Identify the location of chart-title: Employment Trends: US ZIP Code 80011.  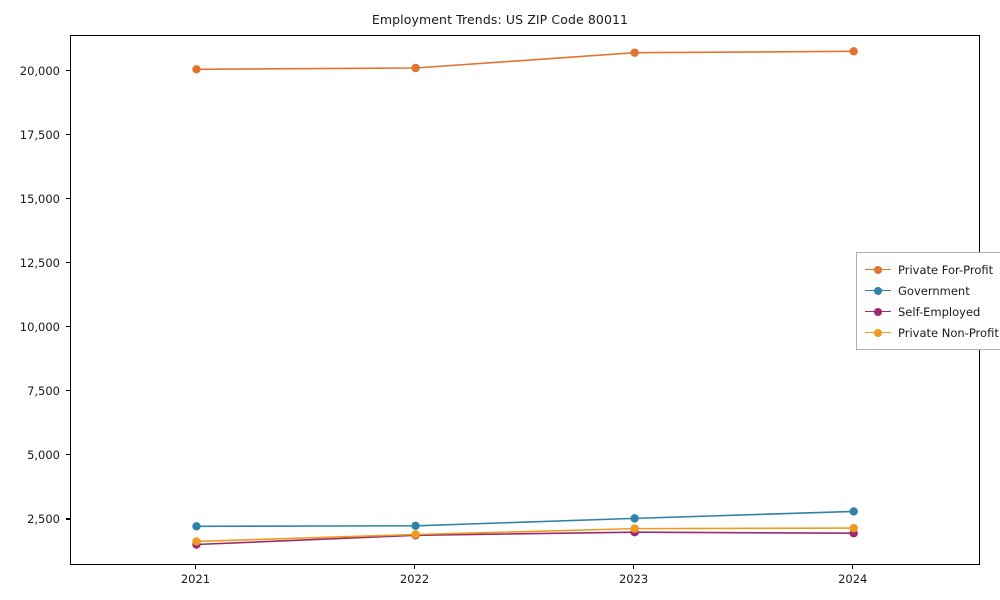
(500, 19).